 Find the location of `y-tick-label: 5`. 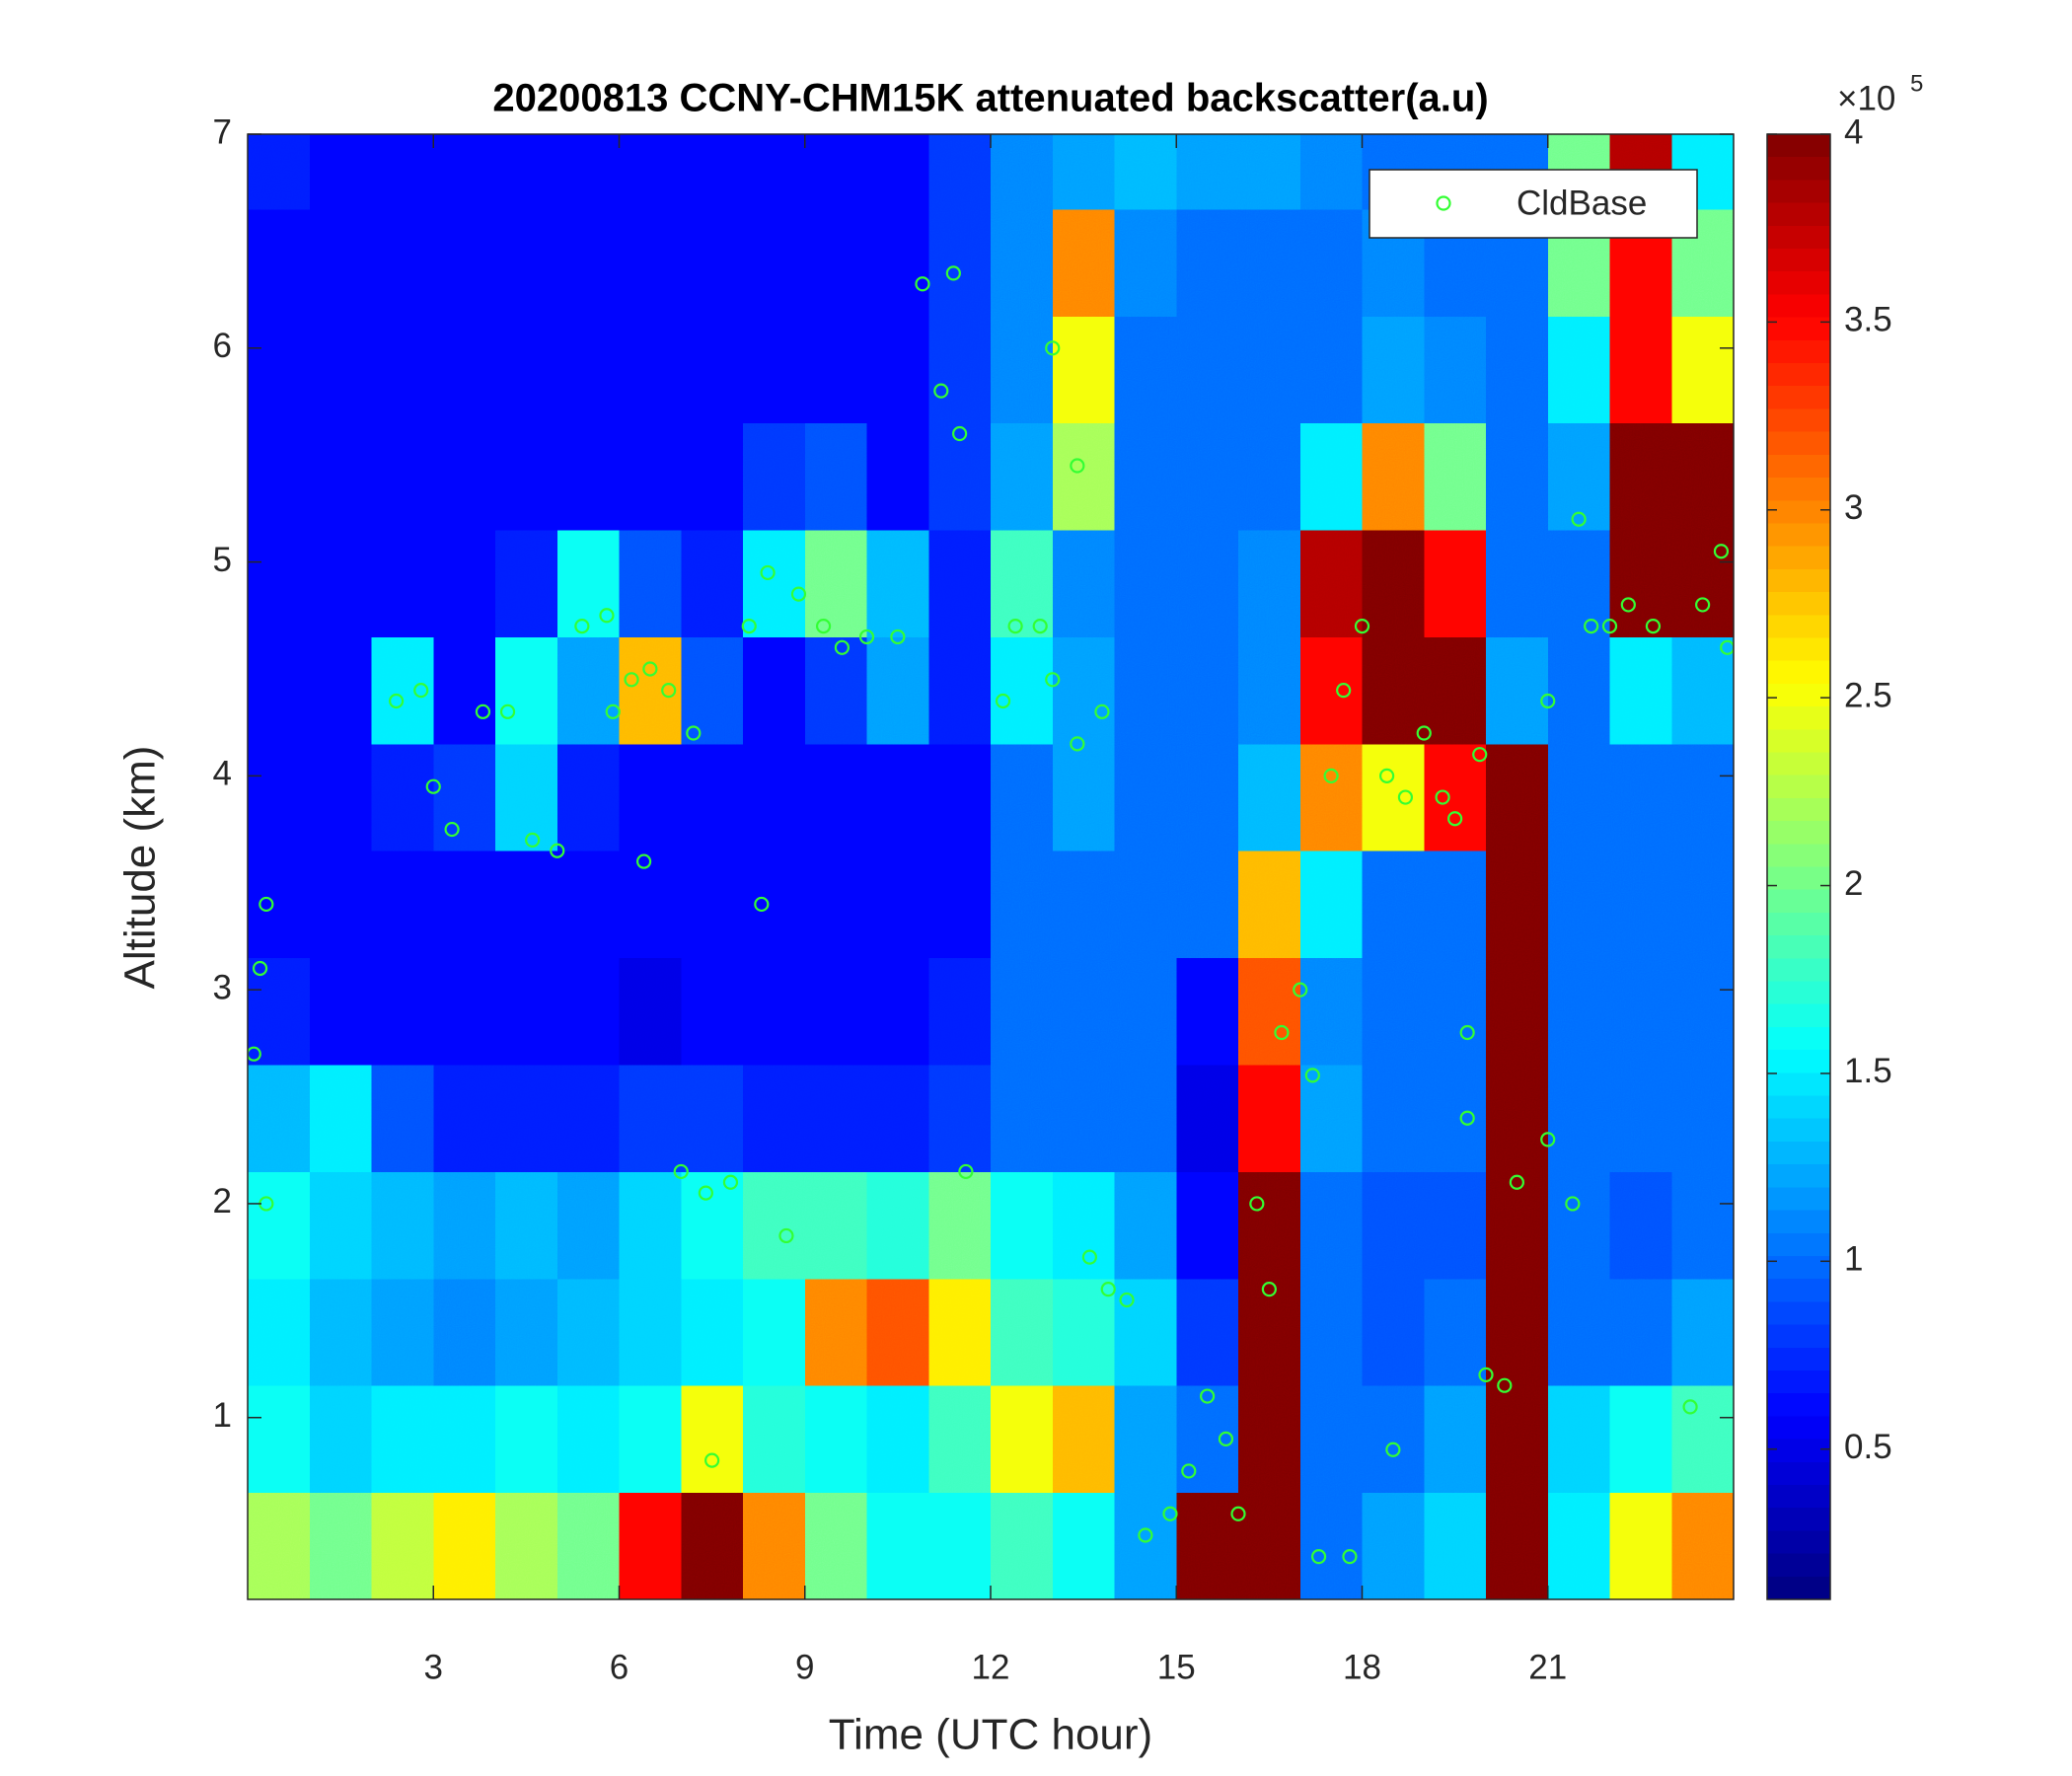

y-tick-label: 5 is located at coordinates (223, 560).